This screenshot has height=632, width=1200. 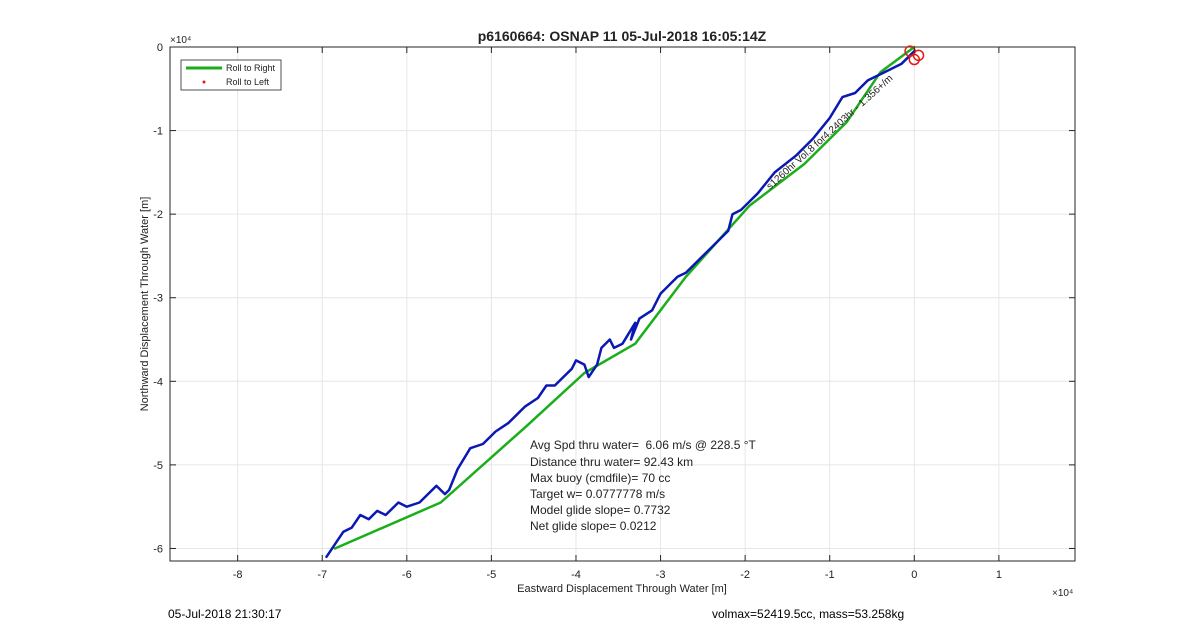 I want to click on x-tick-label: -3, so click(x=661, y=575).